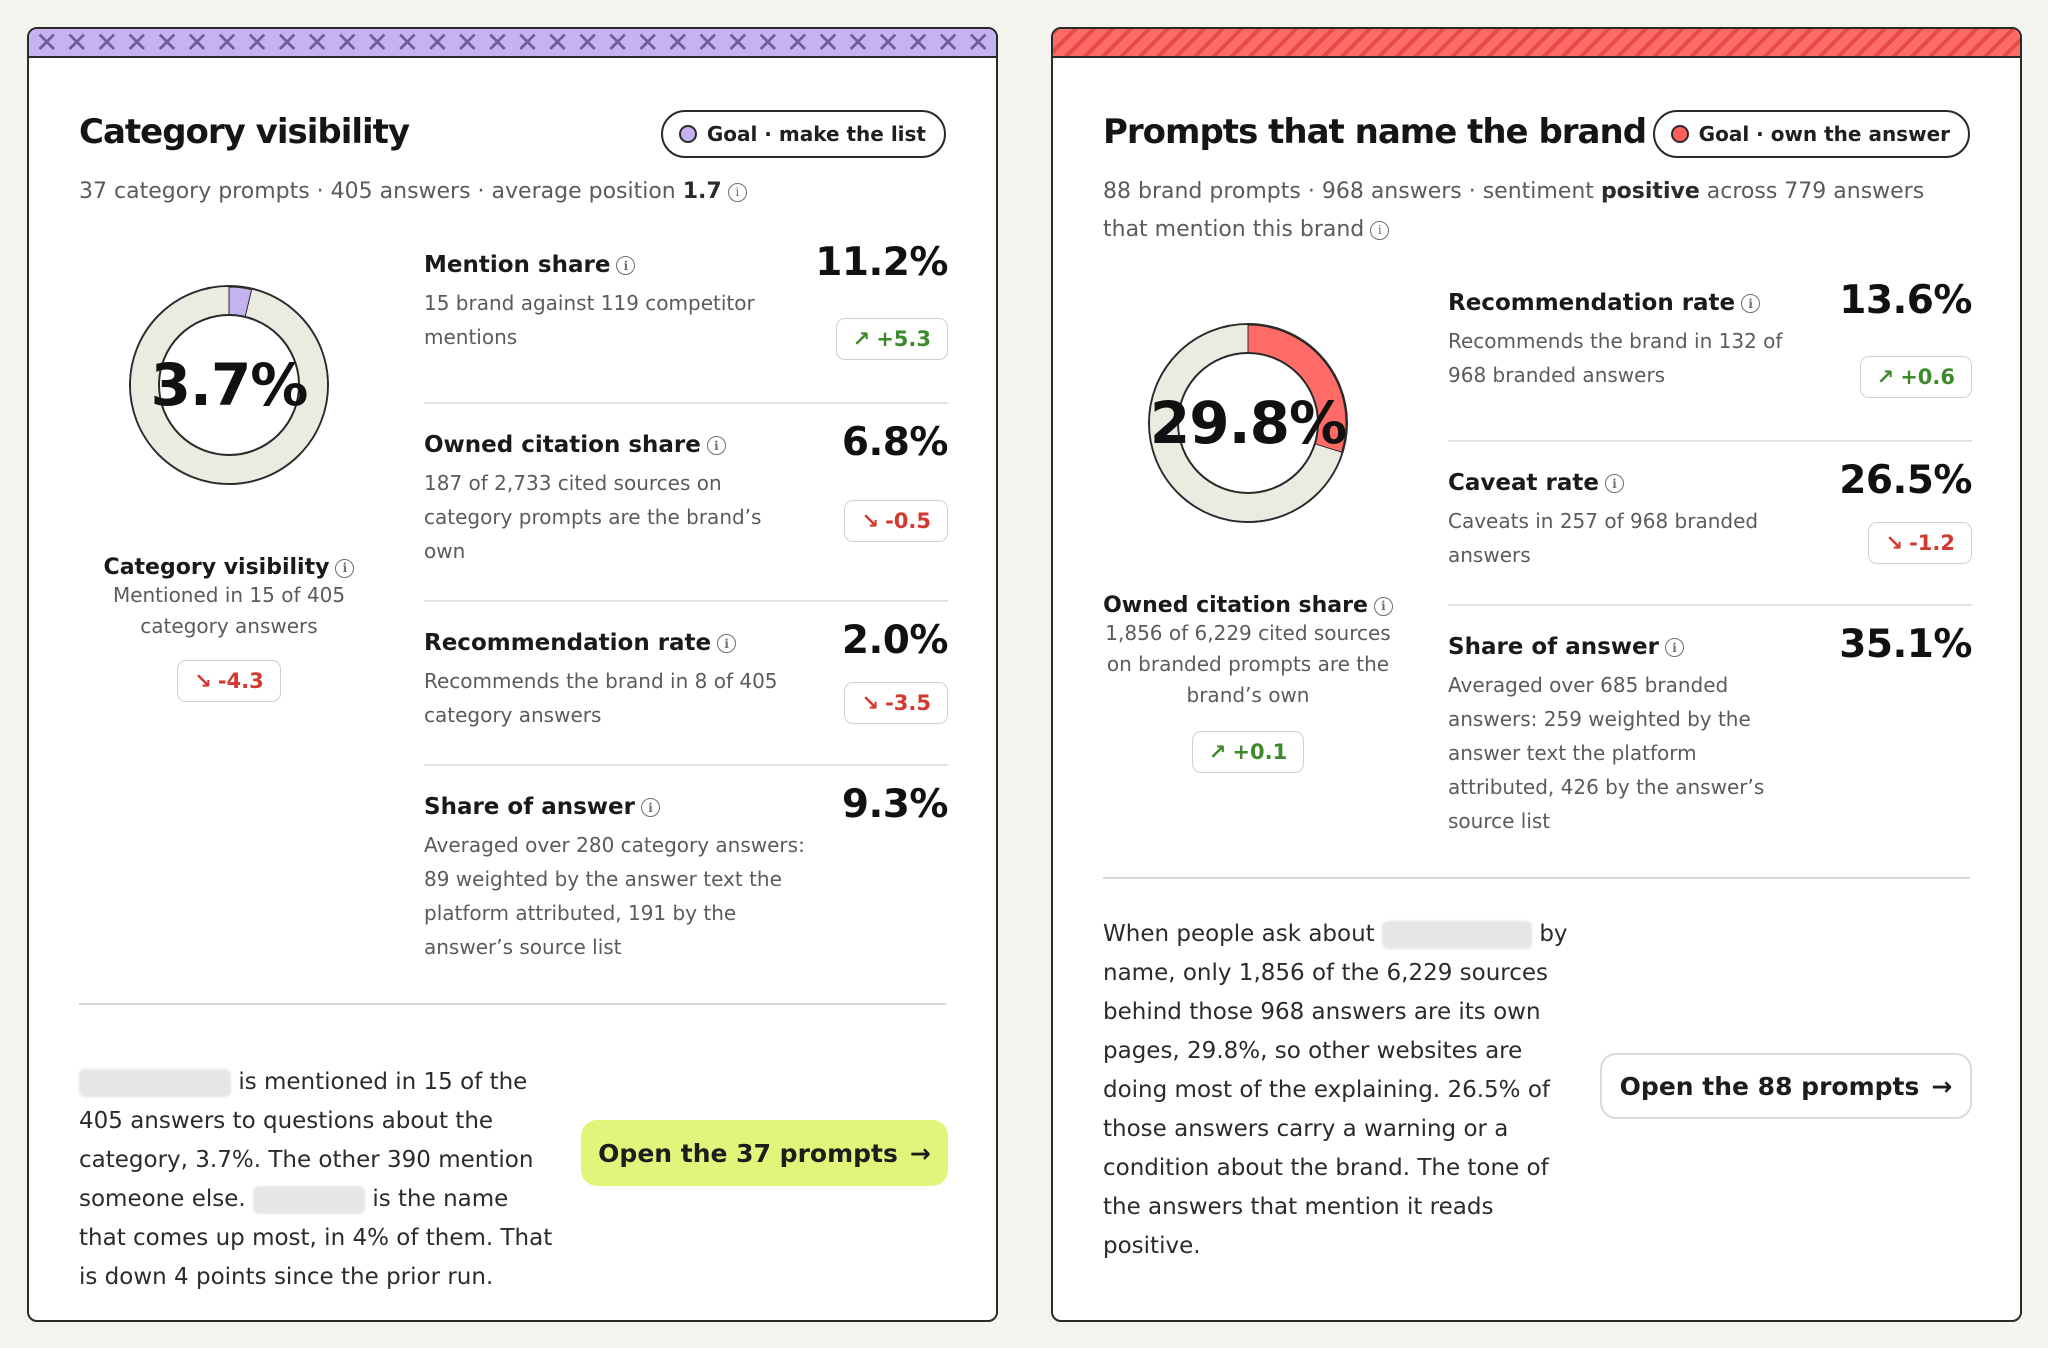  What do you see at coordinates (1327, 1090) in the screenshot?
I see `summary-line: doing most of the explaining. 26.5% of` at bounding box center [1327, 1090].